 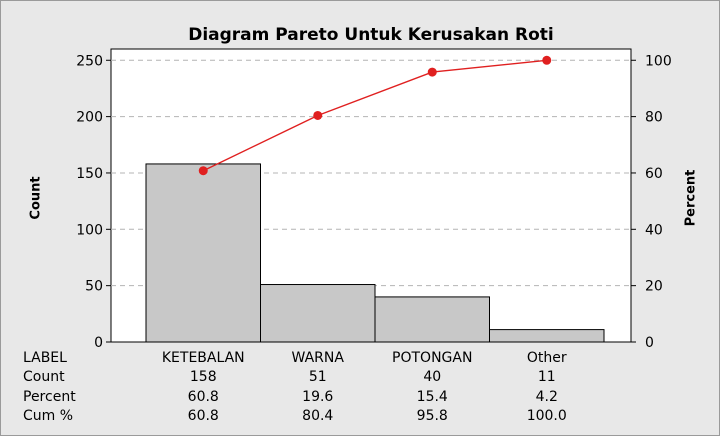 I want to click on table-cell-percent: 4.2, so click(x=546, y=397).